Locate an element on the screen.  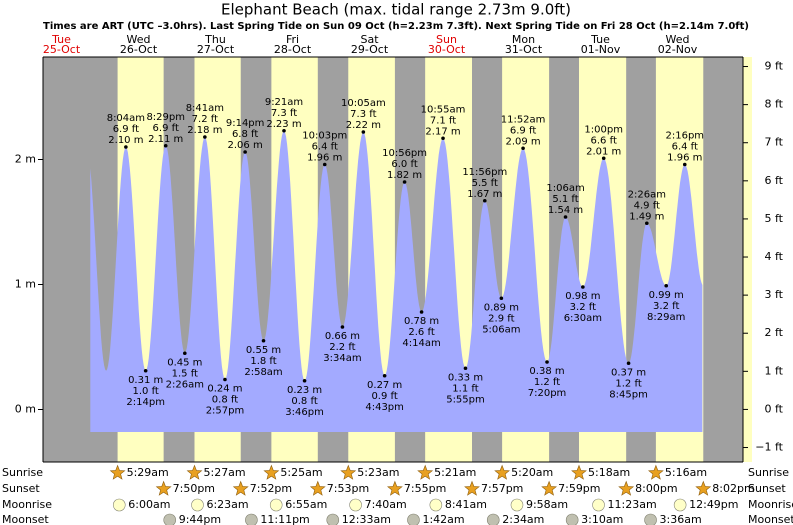
sunset-time: 7:57pm is located at coordinates (502, 488).